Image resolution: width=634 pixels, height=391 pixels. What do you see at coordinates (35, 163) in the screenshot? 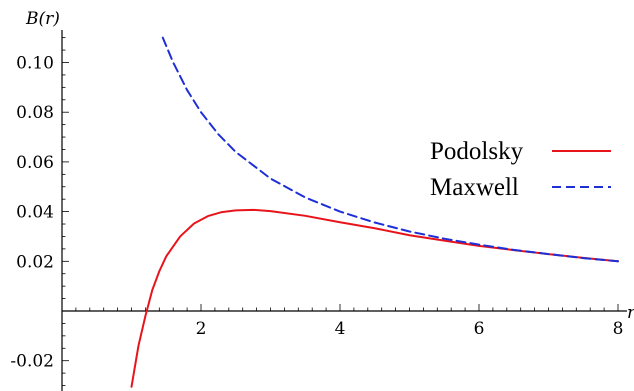
I see `y-tick-label: 0.06` at bounding box center [35, 163].